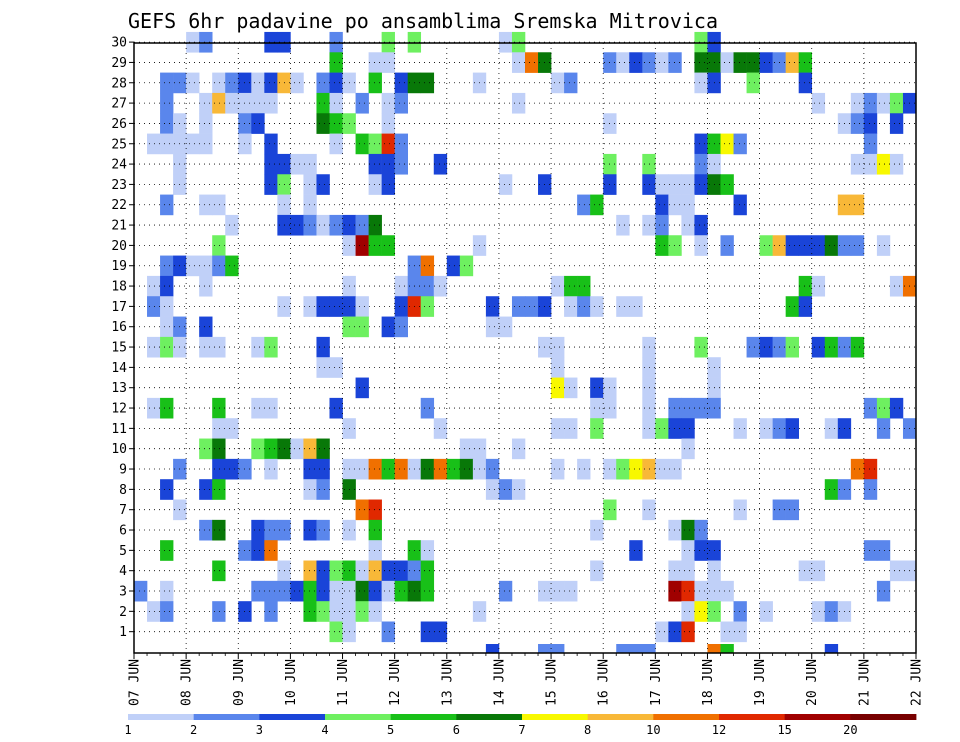 The width and height of the screenshot is (960, 742). What do you see at coordinates (119, 165) in the screenshot?
I see `y-tick-label: 24` at bounding box center [119, 165].